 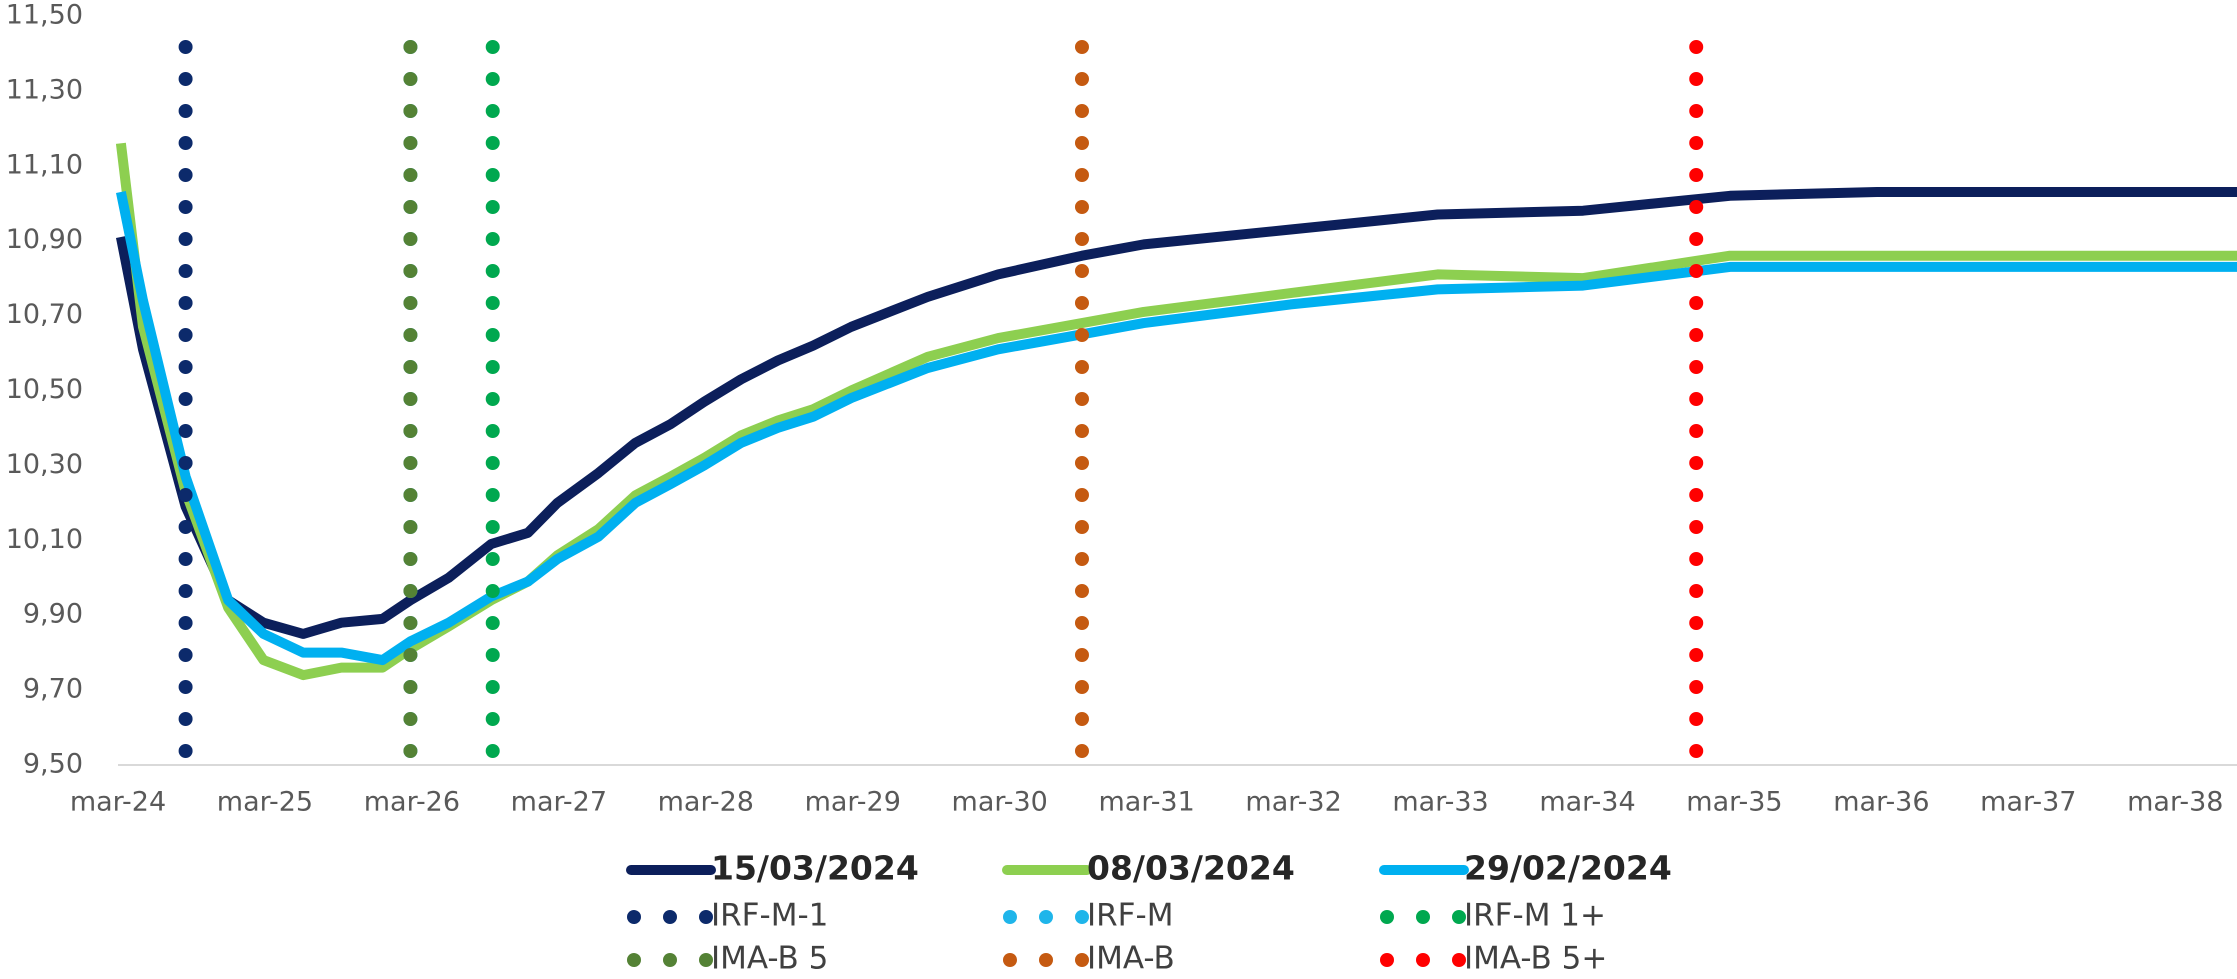 What do you see at coordinates (769, 959) in the screenshot?
I see `legend-label: IMA-B 5` at bounding box center [769, 959].